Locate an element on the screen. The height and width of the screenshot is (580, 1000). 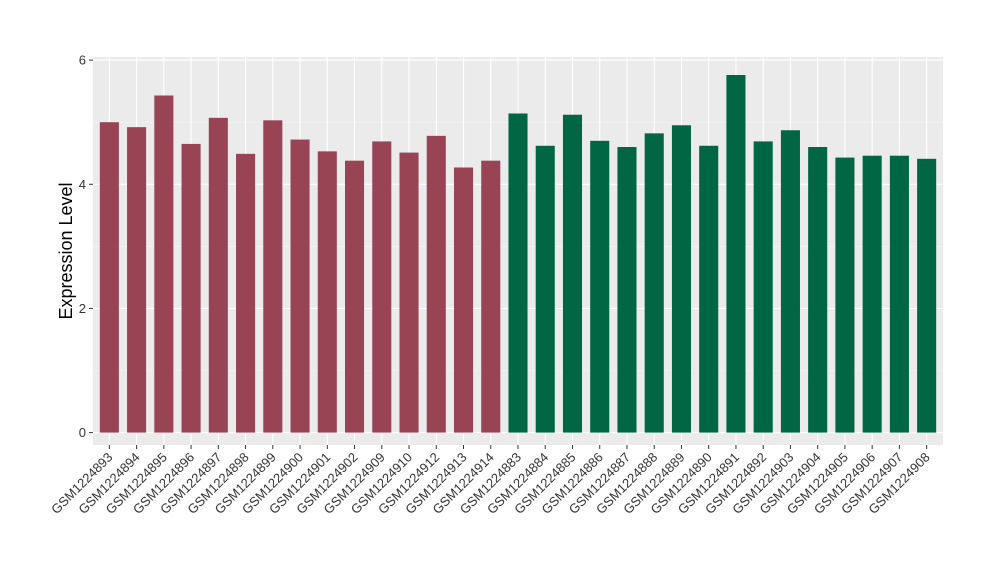
y-tick-label: 6 is located at coordinates (82, 60).